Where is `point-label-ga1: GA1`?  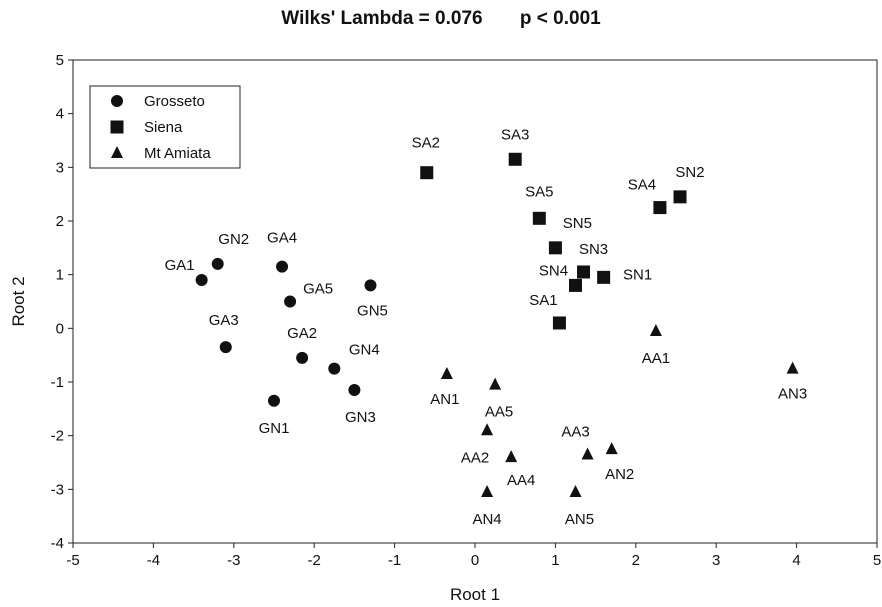 point-label-ga1: GA1 is located at coordinates (180, 265).